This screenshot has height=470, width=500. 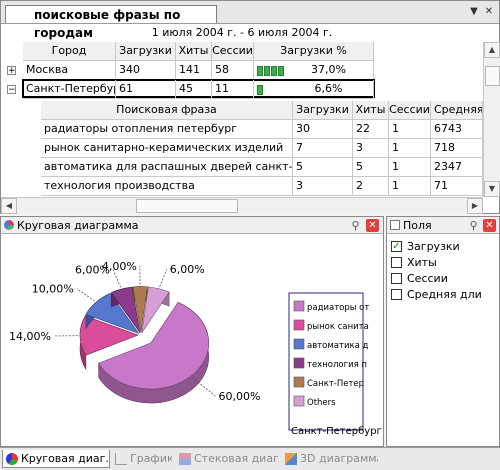 I want to click on table-row-cell-downloads: 7, so click(x=323, y=148).